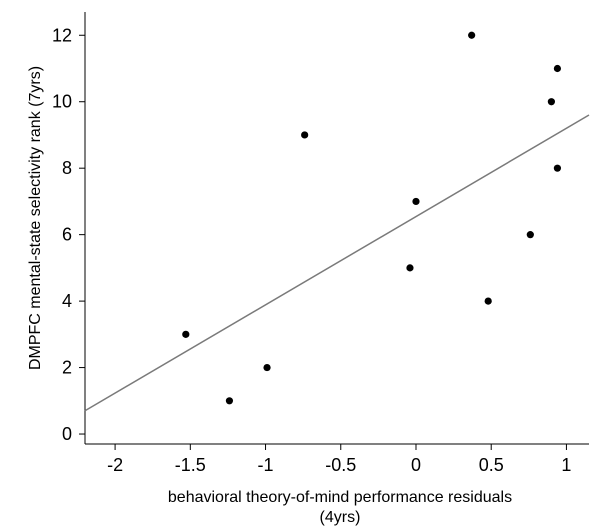  Describe the element at coordinates (62, 102) in the screenshot. I see `y-tick-label: 10` at that location.